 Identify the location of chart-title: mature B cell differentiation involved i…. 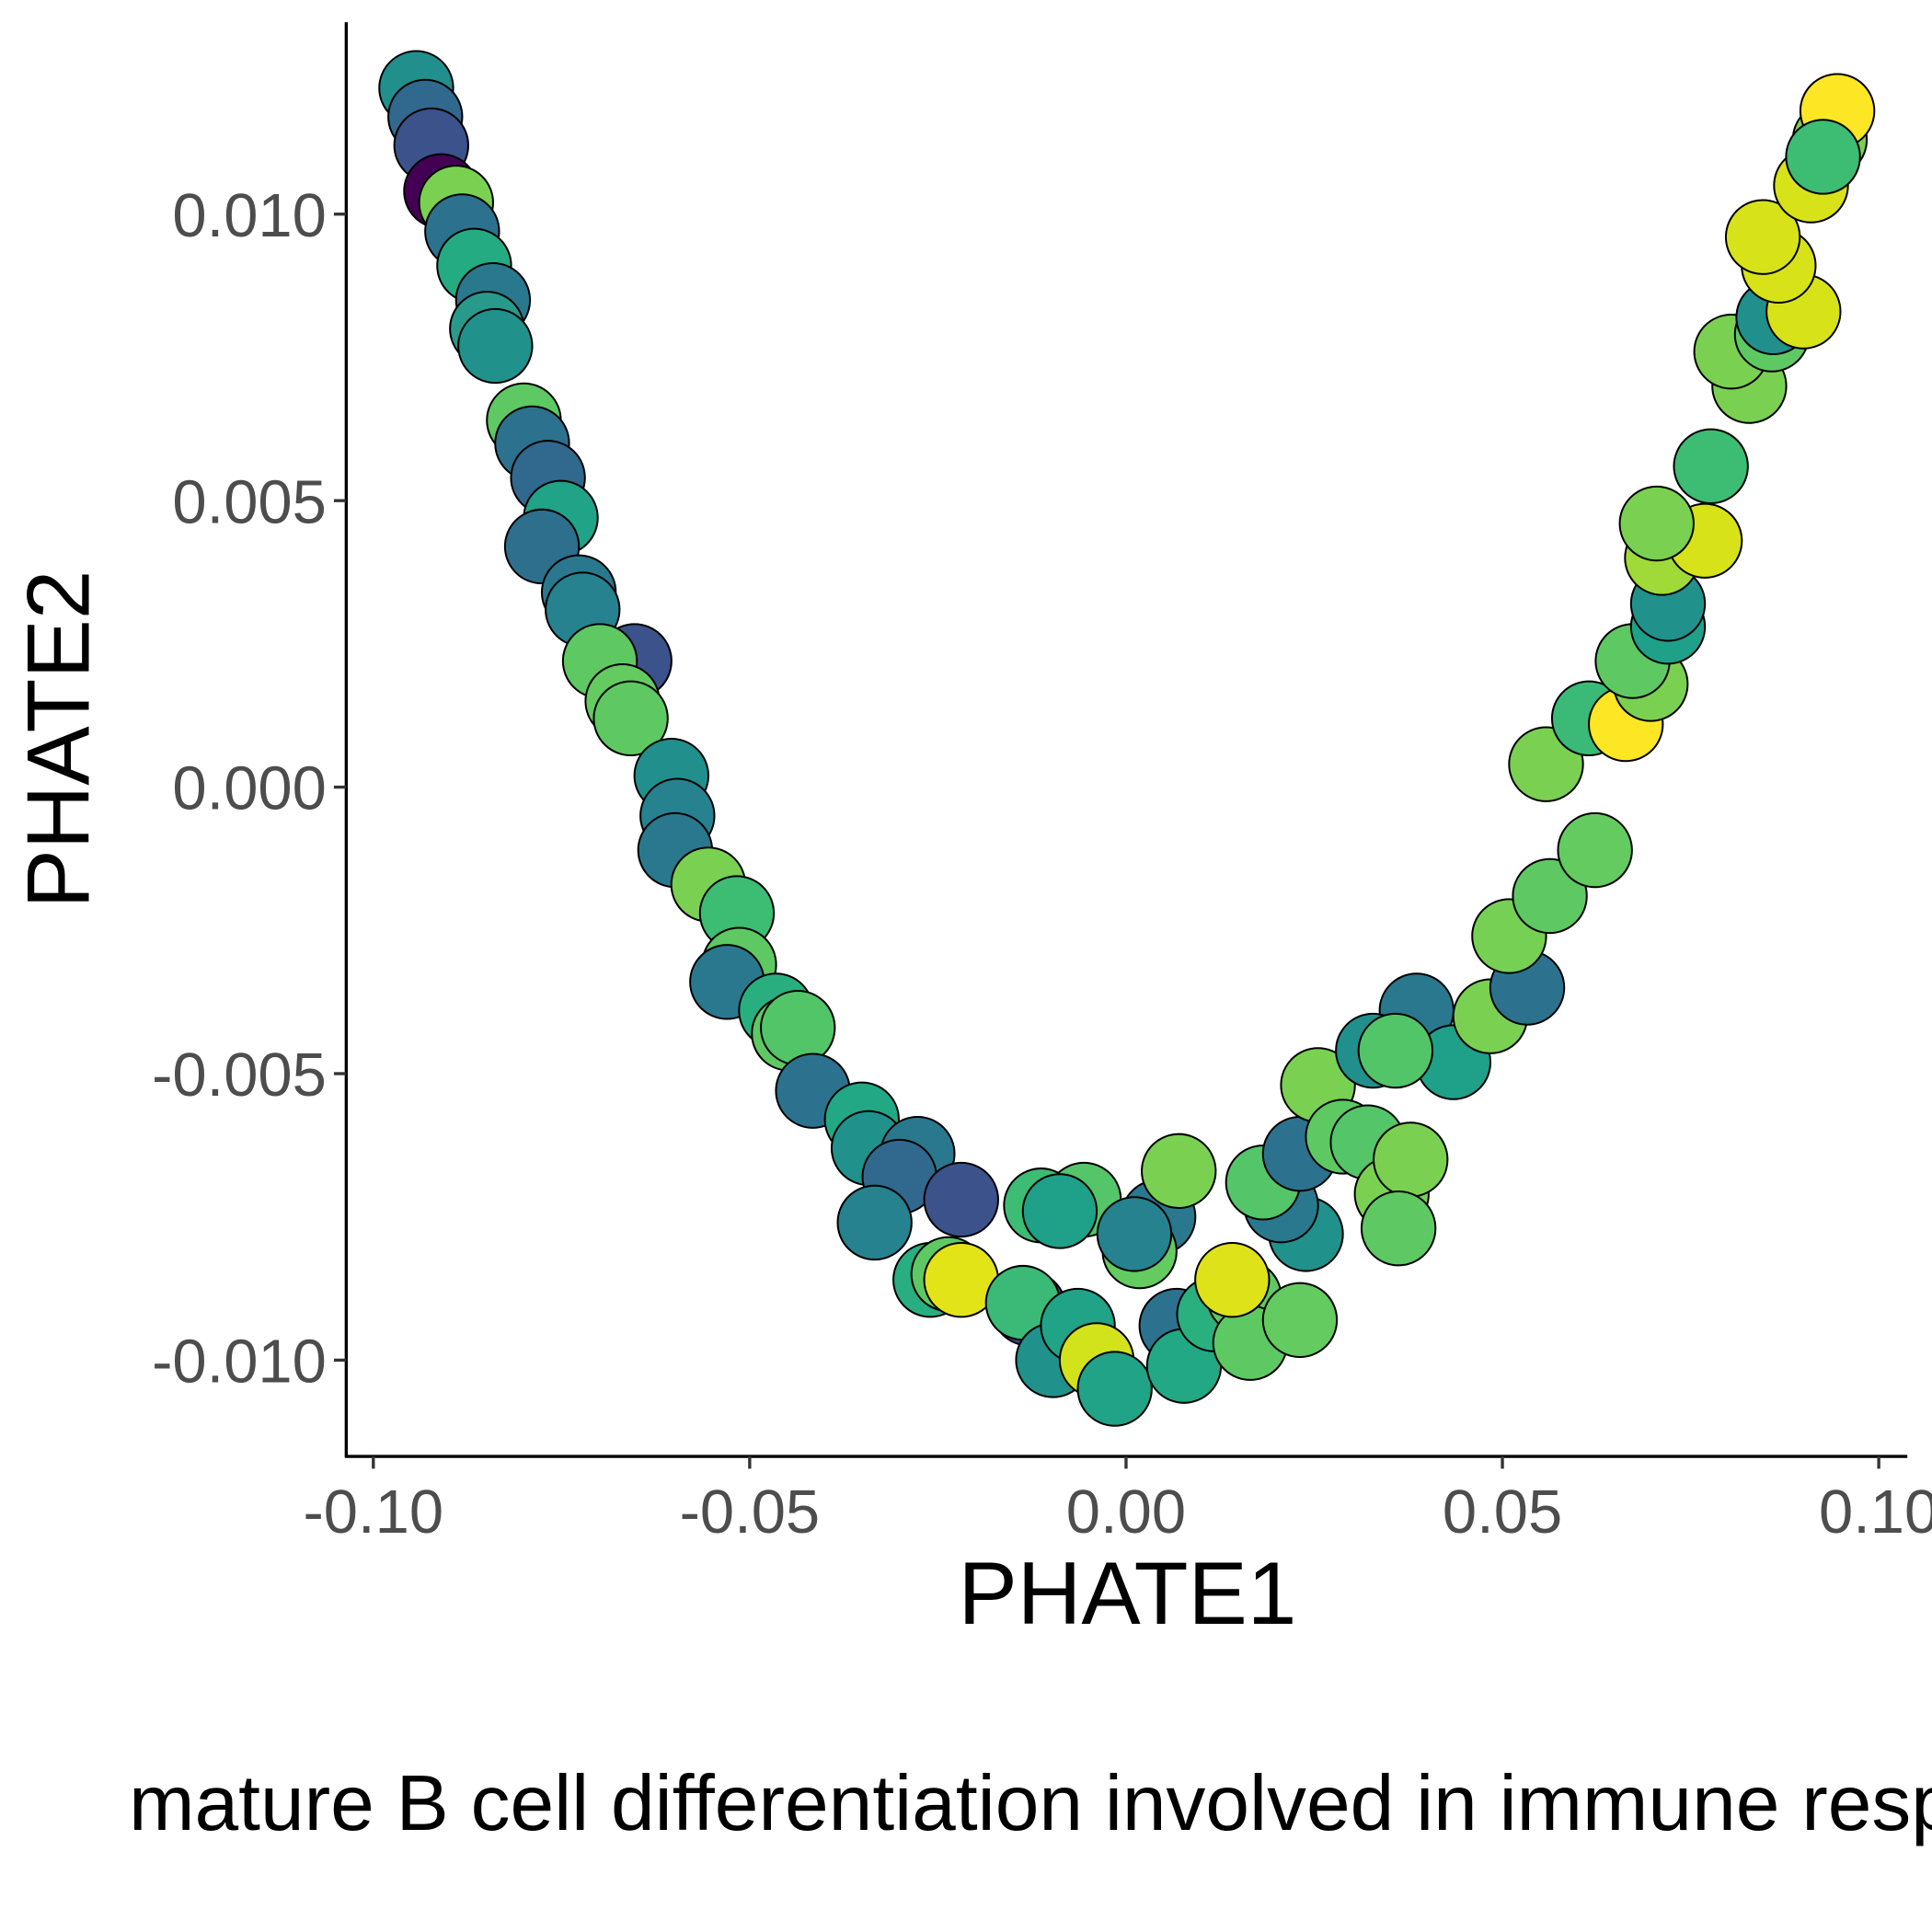
(1030, 1803).